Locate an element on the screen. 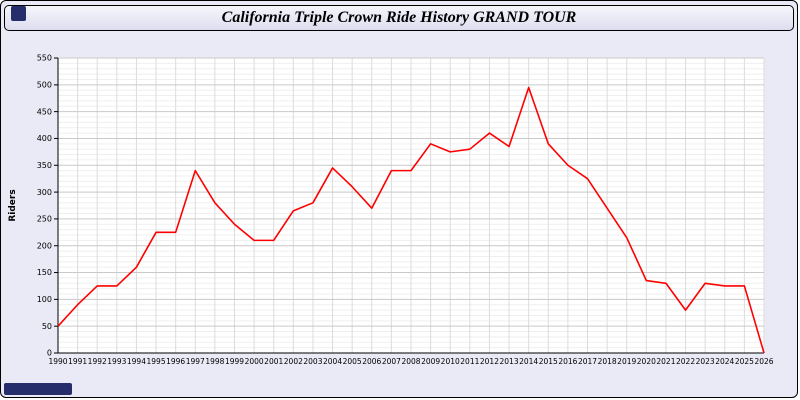 This screenshot has width=800, height=400. window-icon is located at coordinates (18, 13).